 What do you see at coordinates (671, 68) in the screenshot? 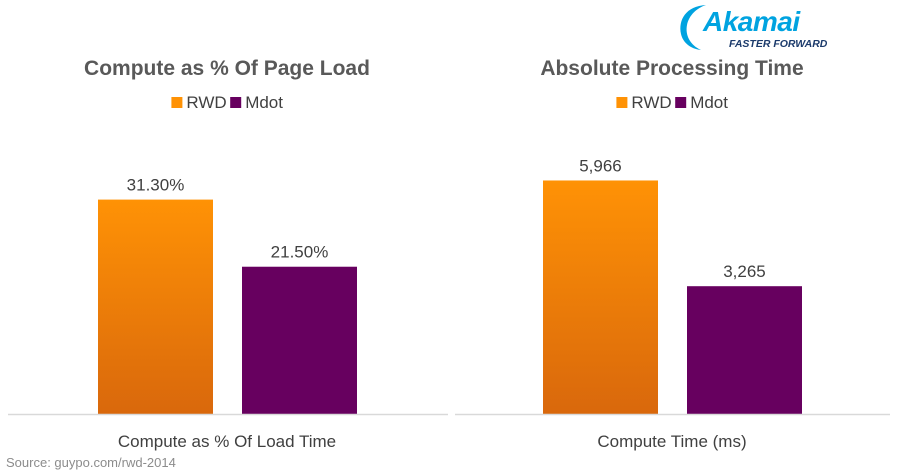
I see `chart-2-title: Absolute Processing Time` at bounding box center [671, 68].